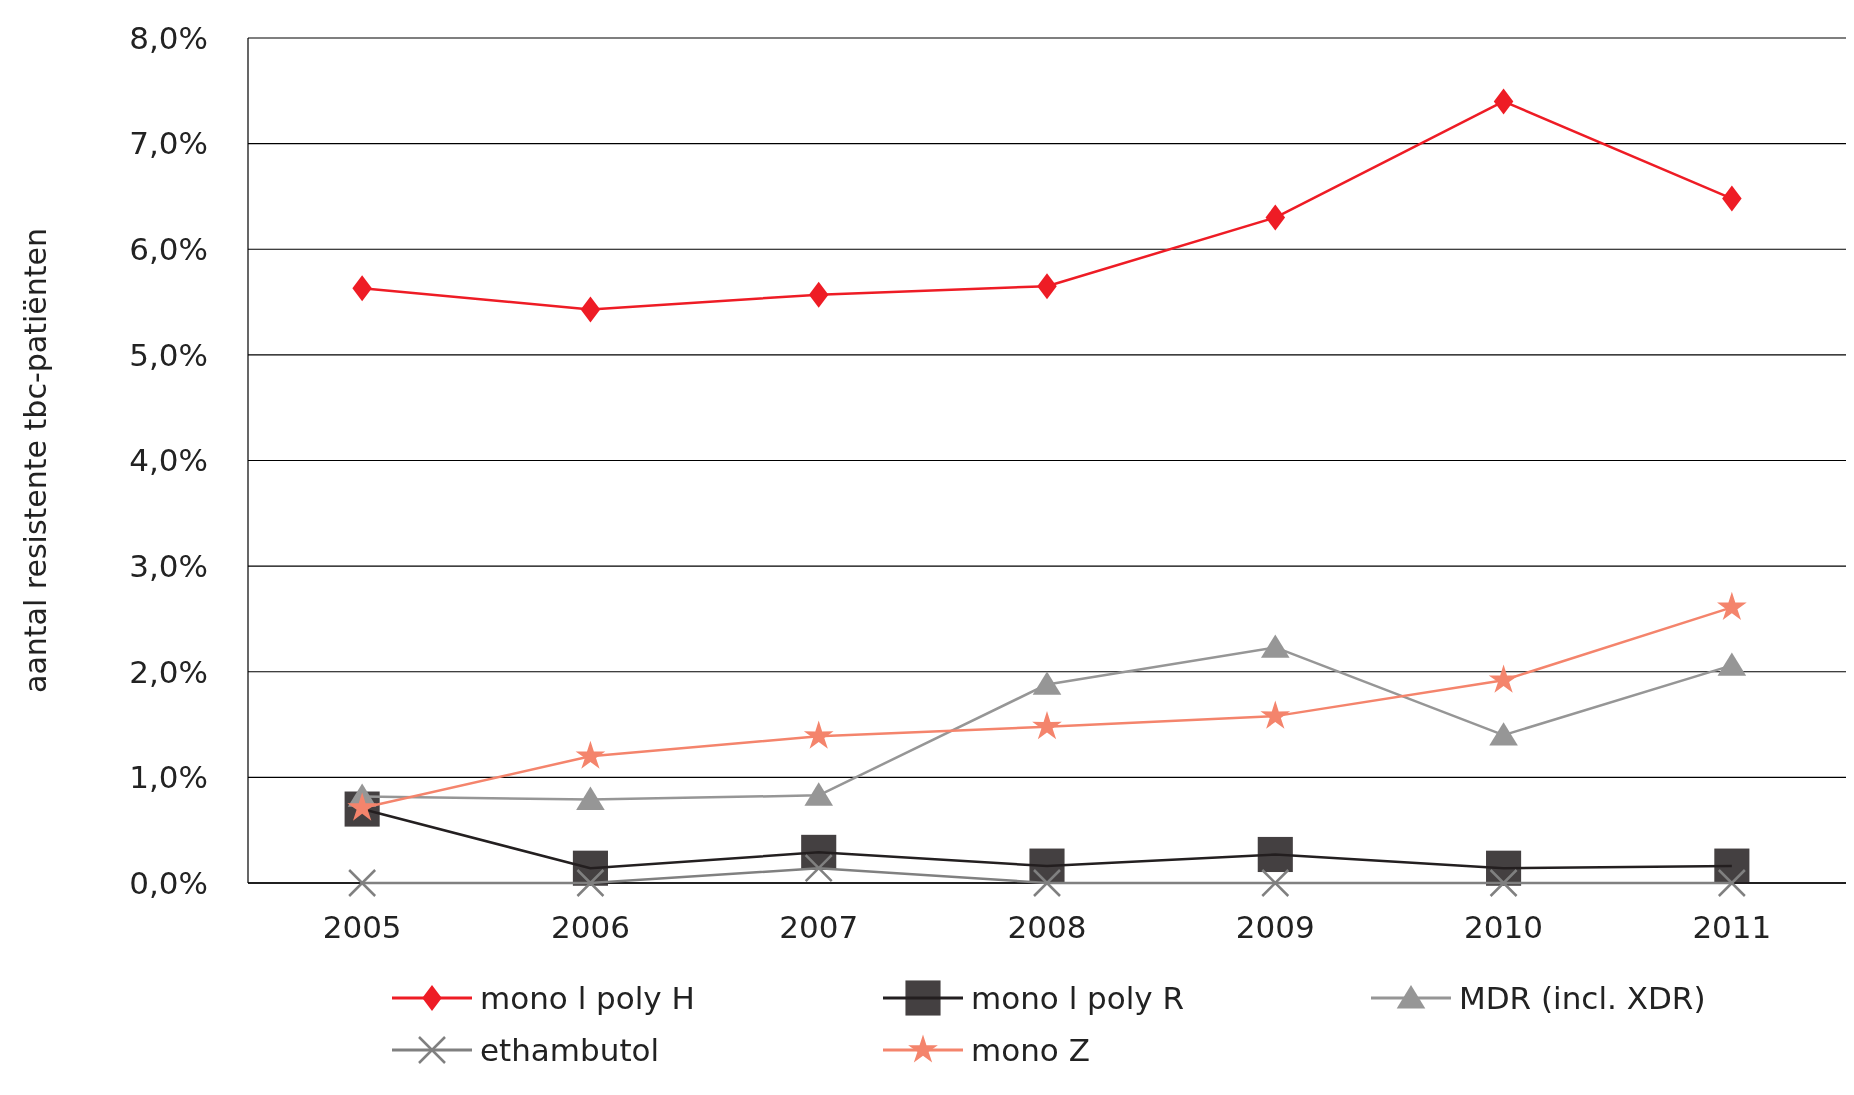  Describe the element at coordinates (168, 777) in the screenshot. I see `y-tick-label: 1,0%` at that location.